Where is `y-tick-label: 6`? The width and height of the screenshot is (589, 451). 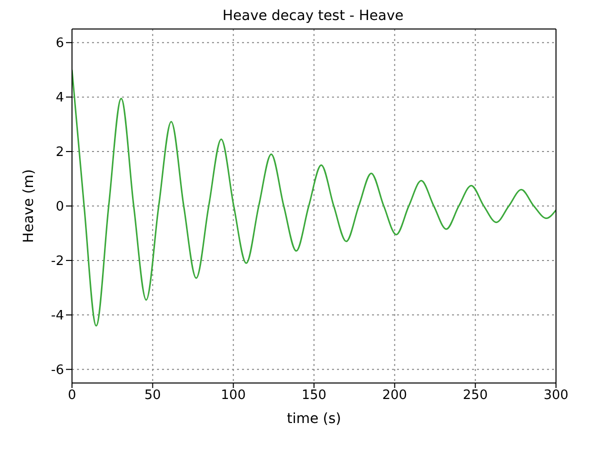
y-tick-label: 6 is located at coordinates (60, 44).